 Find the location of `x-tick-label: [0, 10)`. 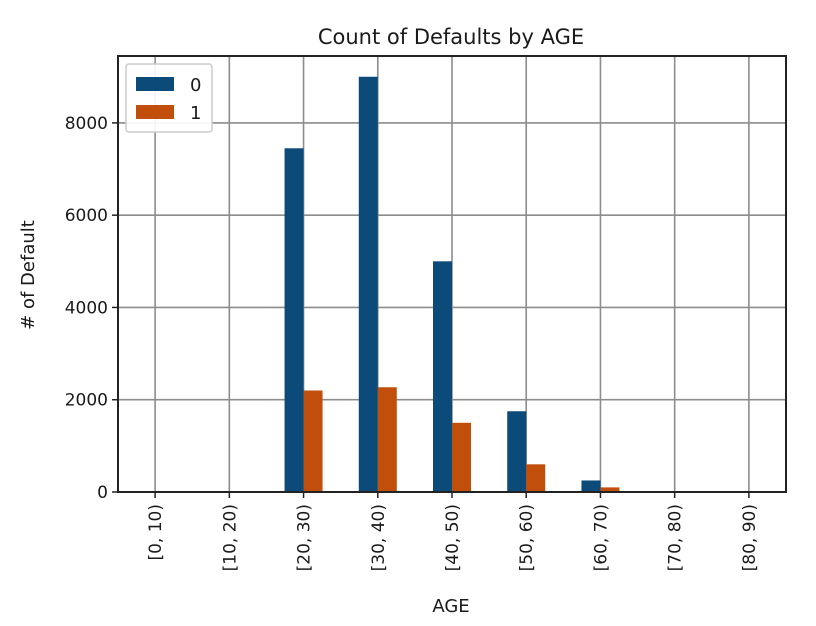

x-tick-label: [0, 10) is located at coordinates (156, 532).